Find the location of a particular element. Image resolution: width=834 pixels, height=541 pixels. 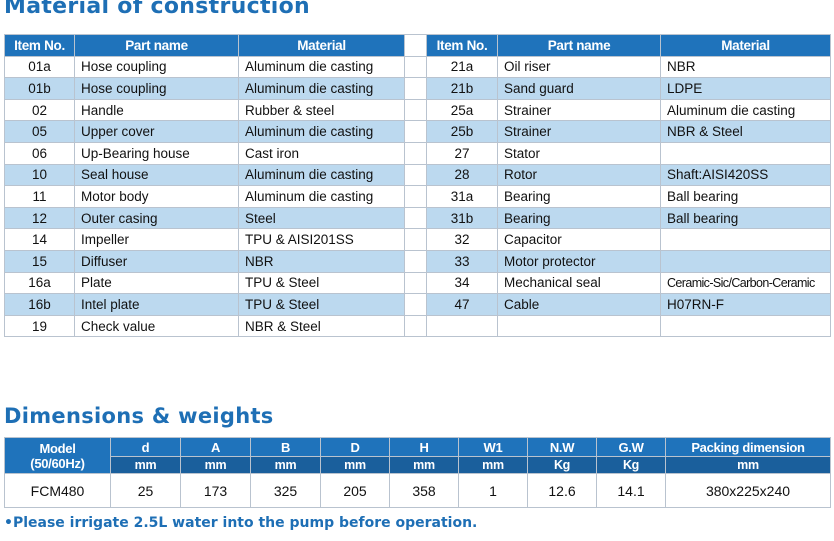

cell-item-no: 25a is located at coordinates (462, 110).